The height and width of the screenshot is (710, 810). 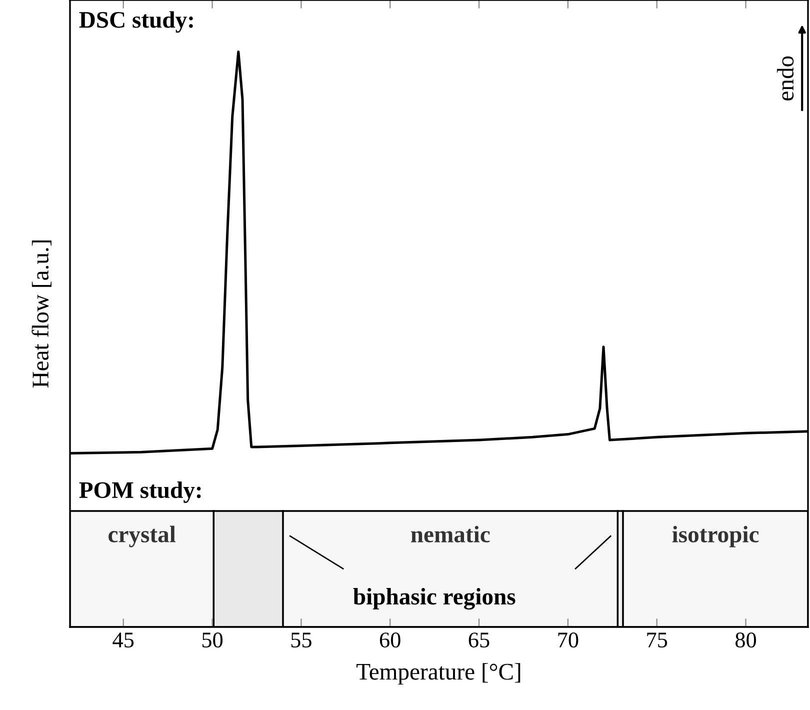 What do you see at coordinates (438, 674) in the screenshot?
I see `x-axis-title: Temperature [°C]` at bounding box center [438, 674].